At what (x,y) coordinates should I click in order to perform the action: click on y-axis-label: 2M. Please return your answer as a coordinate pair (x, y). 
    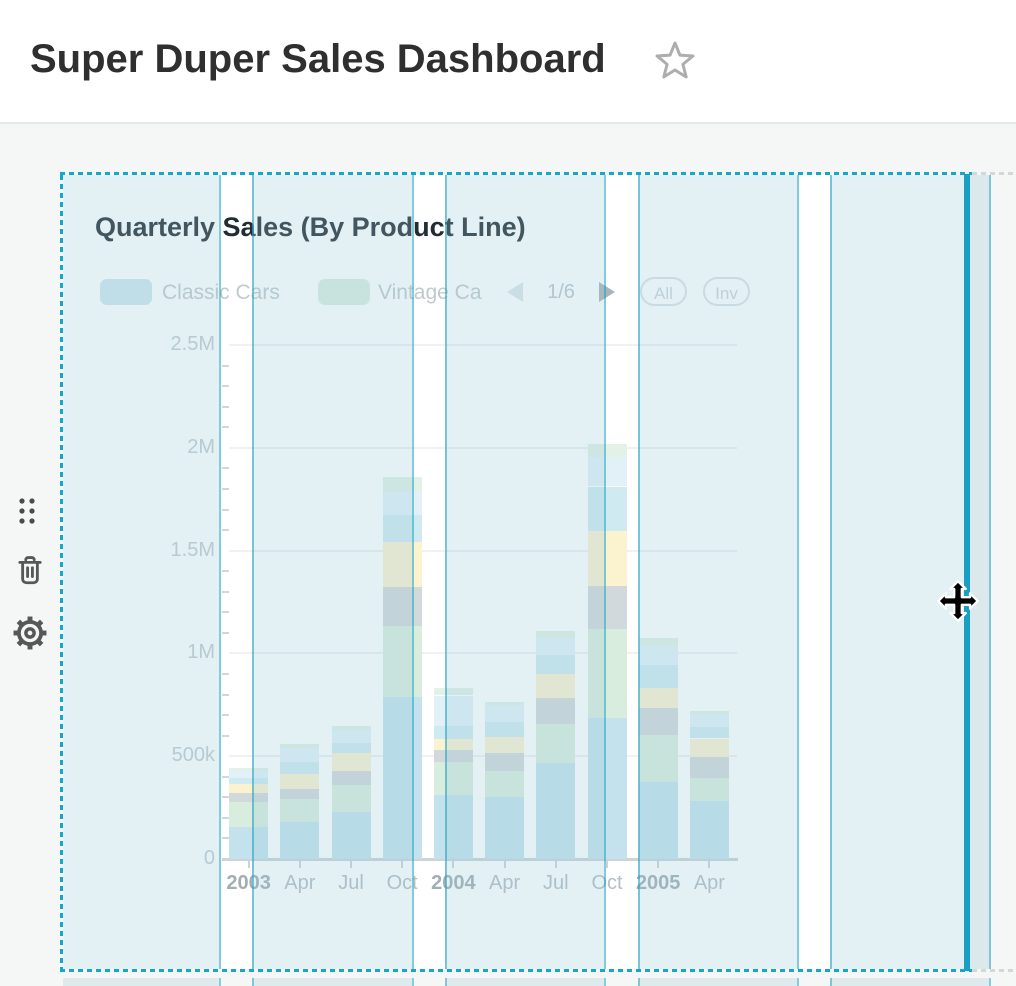
    Looking at the image, I should click on (201, 446).